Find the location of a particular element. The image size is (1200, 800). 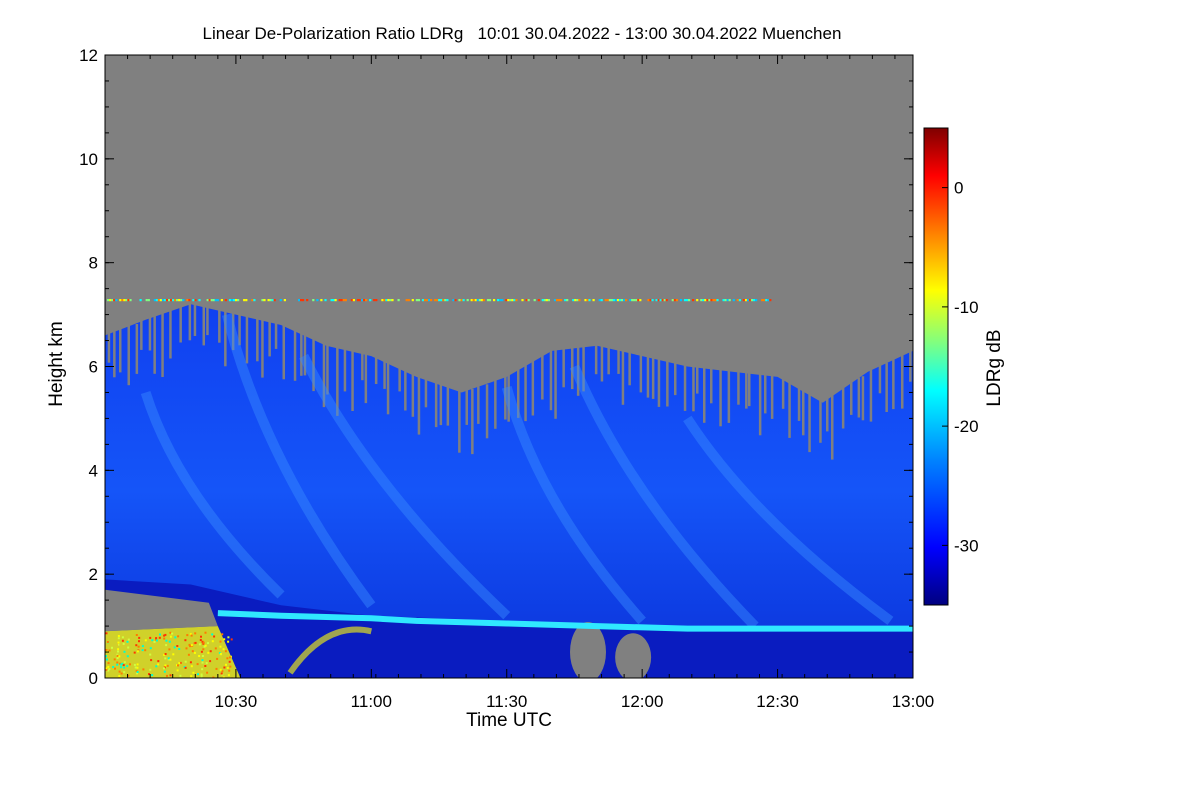

x-tick-label: 11:30 is located at coordinates (506, 701).